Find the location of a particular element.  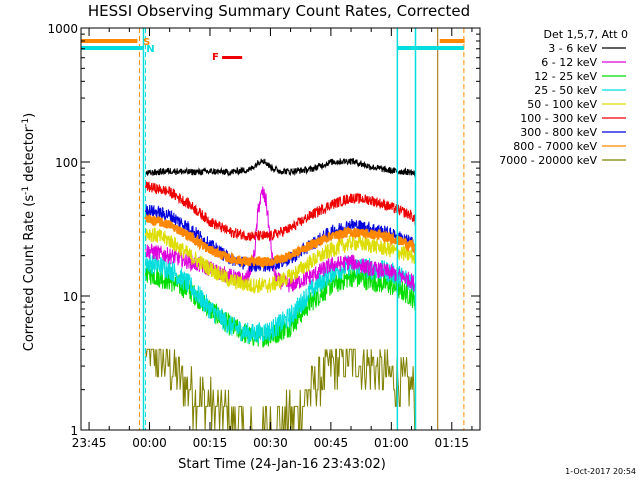

x-tick-label: 23:45 is located at coordinates (89, 443).